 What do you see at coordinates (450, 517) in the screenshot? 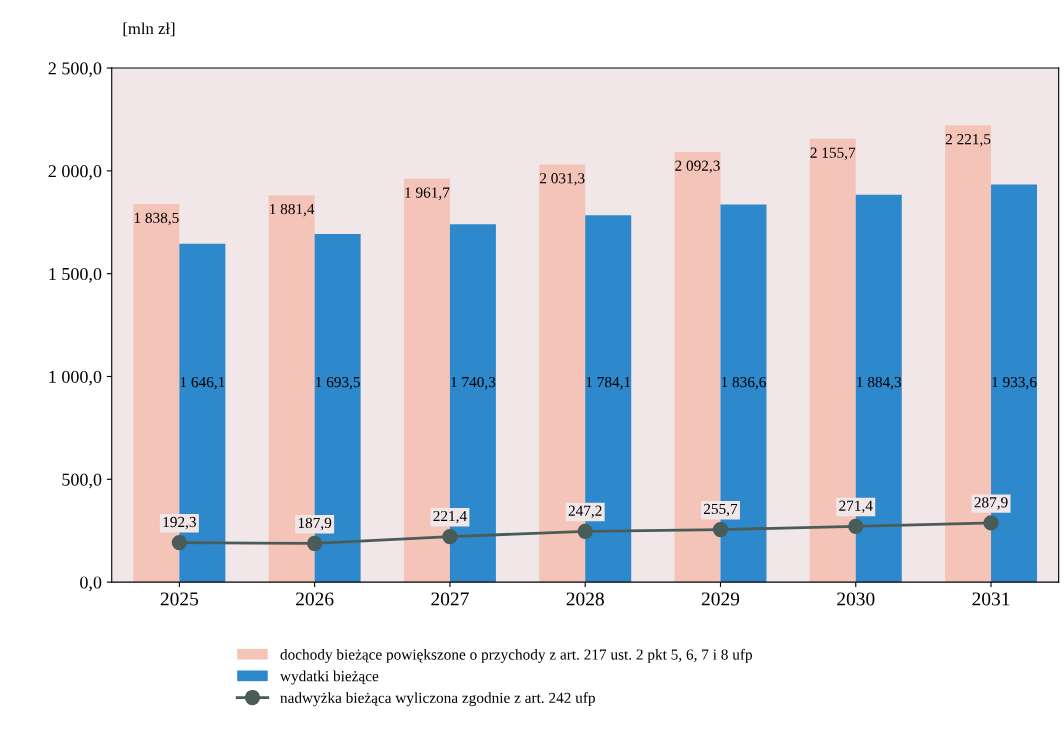
I see `data-label: 221,4` at bounding box center [450, 517].